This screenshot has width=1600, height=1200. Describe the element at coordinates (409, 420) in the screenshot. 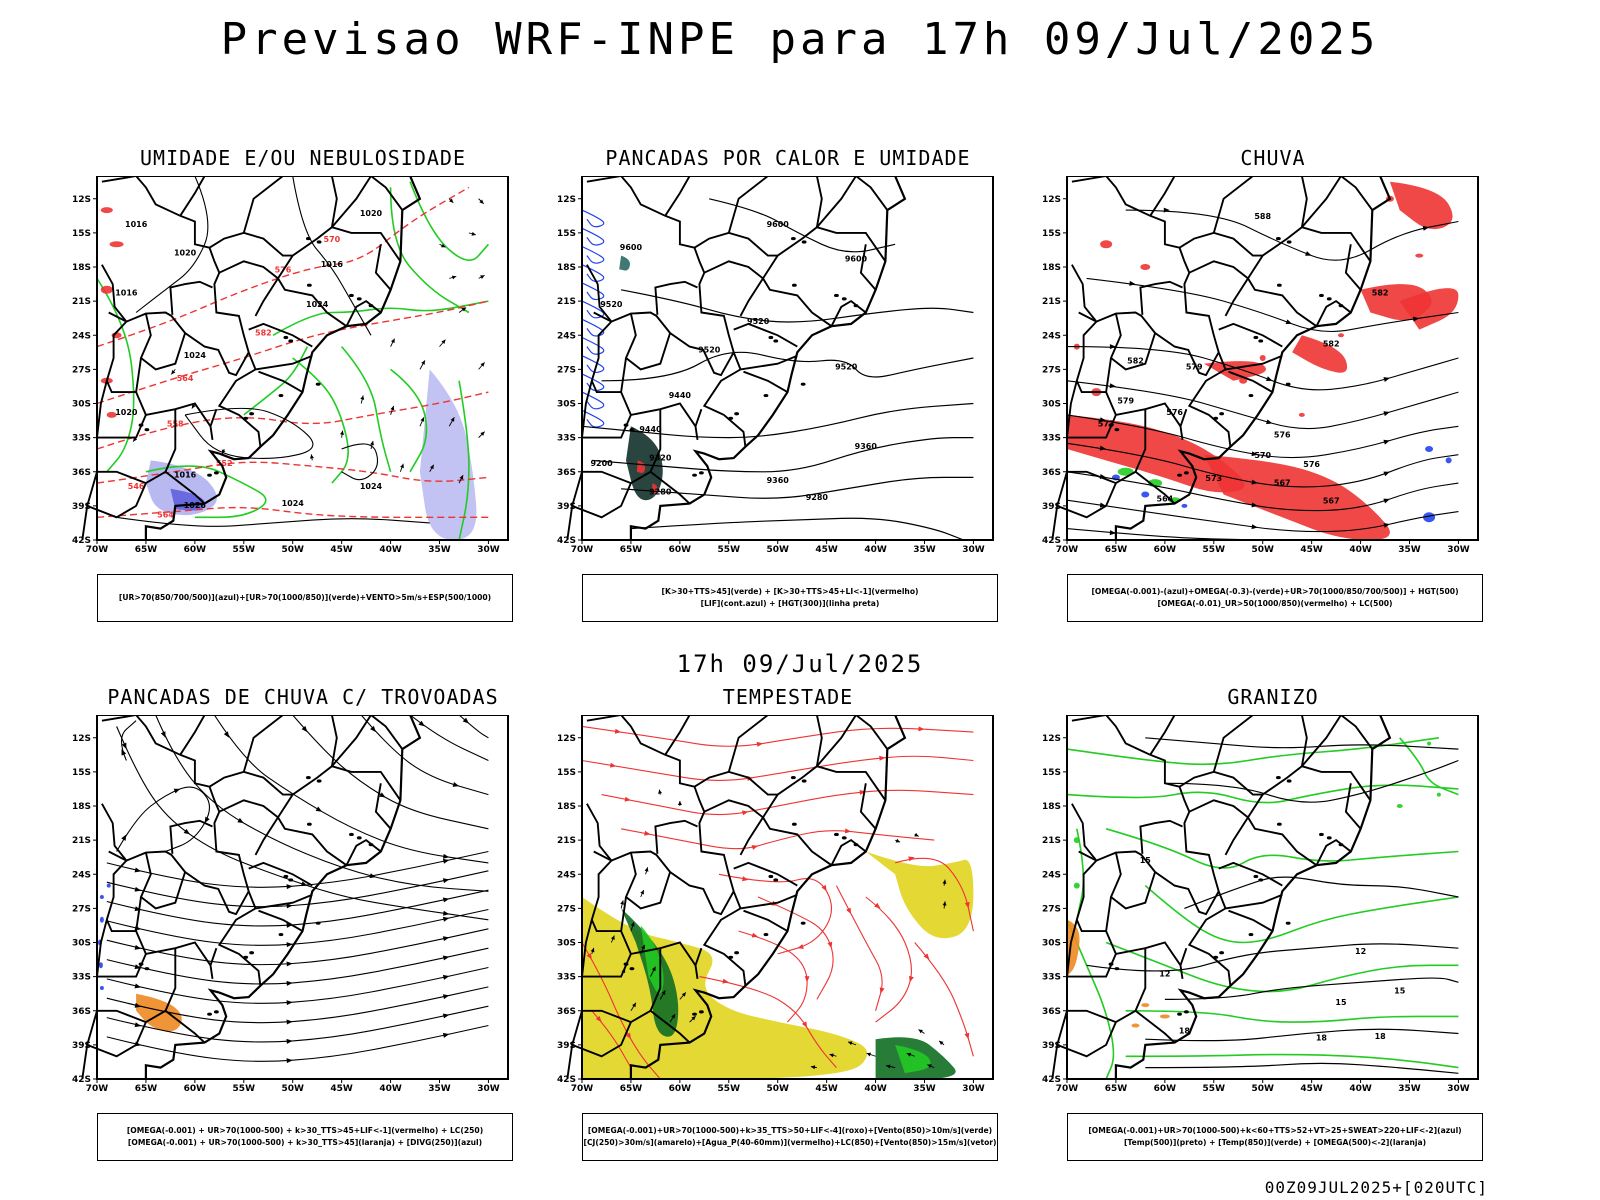

I see `humidity-1000-850-contour` at that location.